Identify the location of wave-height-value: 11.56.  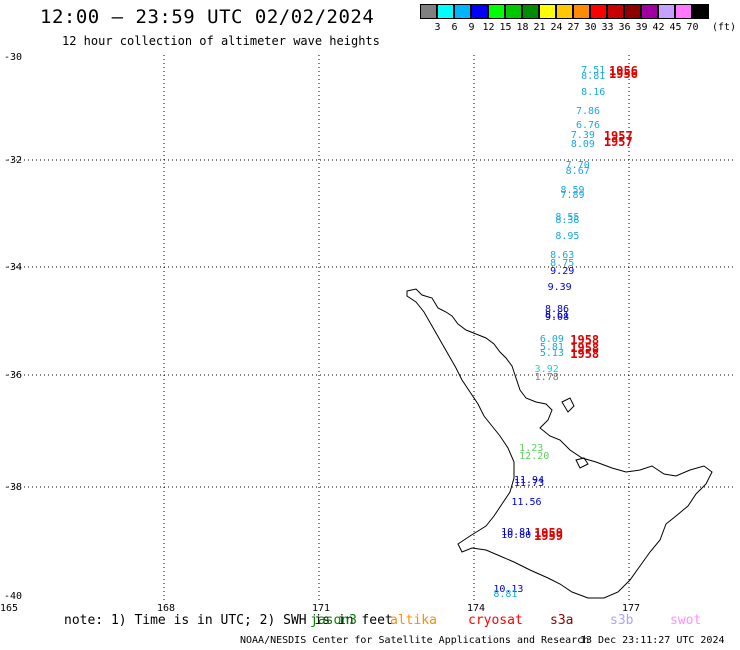
(526, 502).